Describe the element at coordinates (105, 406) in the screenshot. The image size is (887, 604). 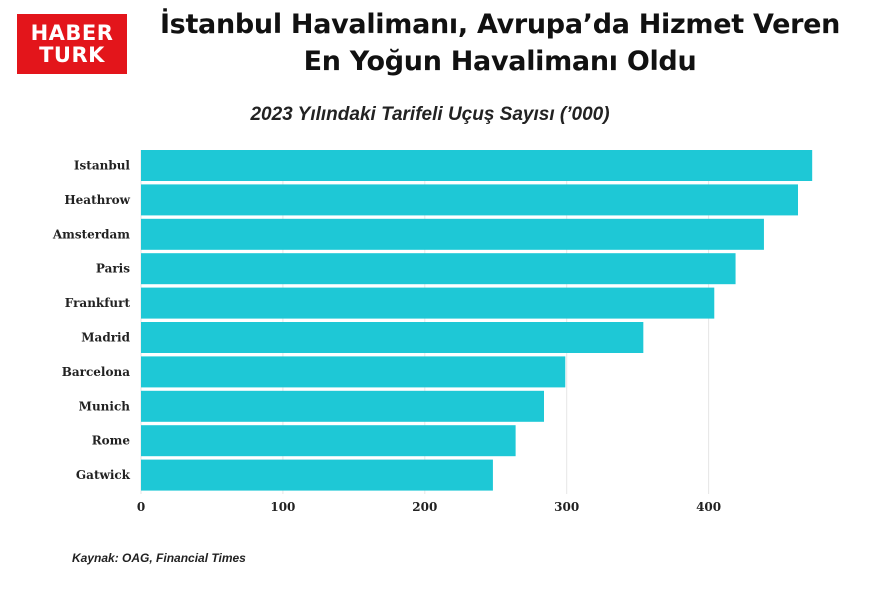
I see `category-label: Munich` at that location.